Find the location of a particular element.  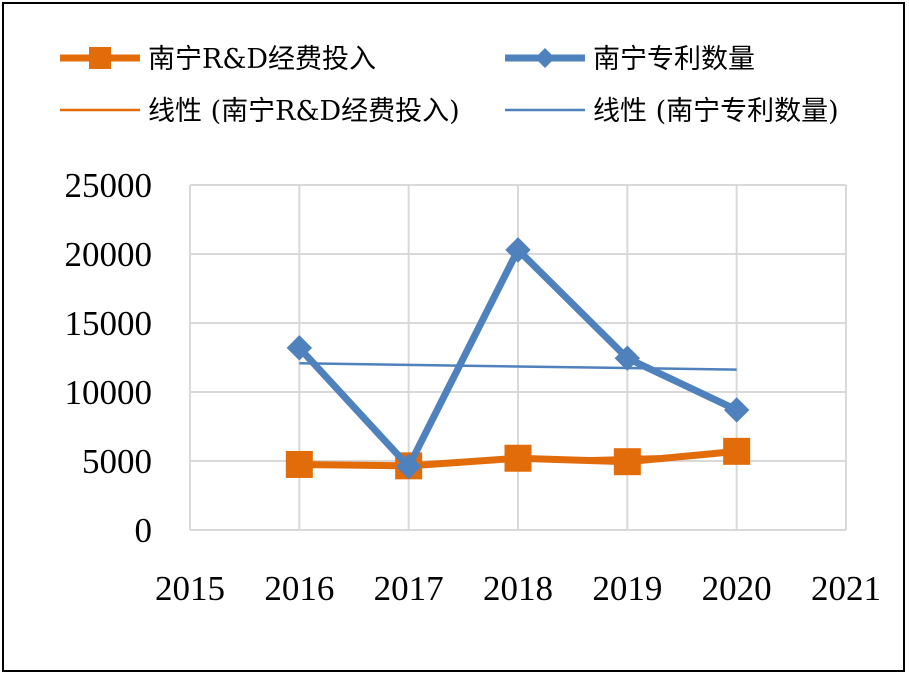

legend-label: 南宁R&D经费投入 is located at coordinates (262, 59).